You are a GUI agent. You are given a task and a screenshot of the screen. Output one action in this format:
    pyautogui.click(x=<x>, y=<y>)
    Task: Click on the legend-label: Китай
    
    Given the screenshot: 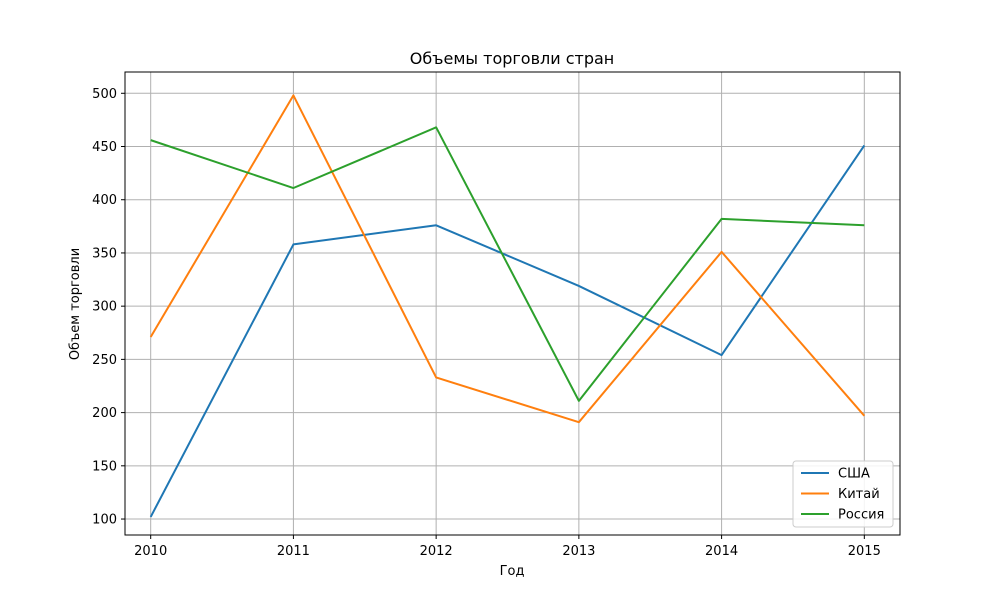 What is the action you would take?
    pyautogui.click(x=859, y=494)
    